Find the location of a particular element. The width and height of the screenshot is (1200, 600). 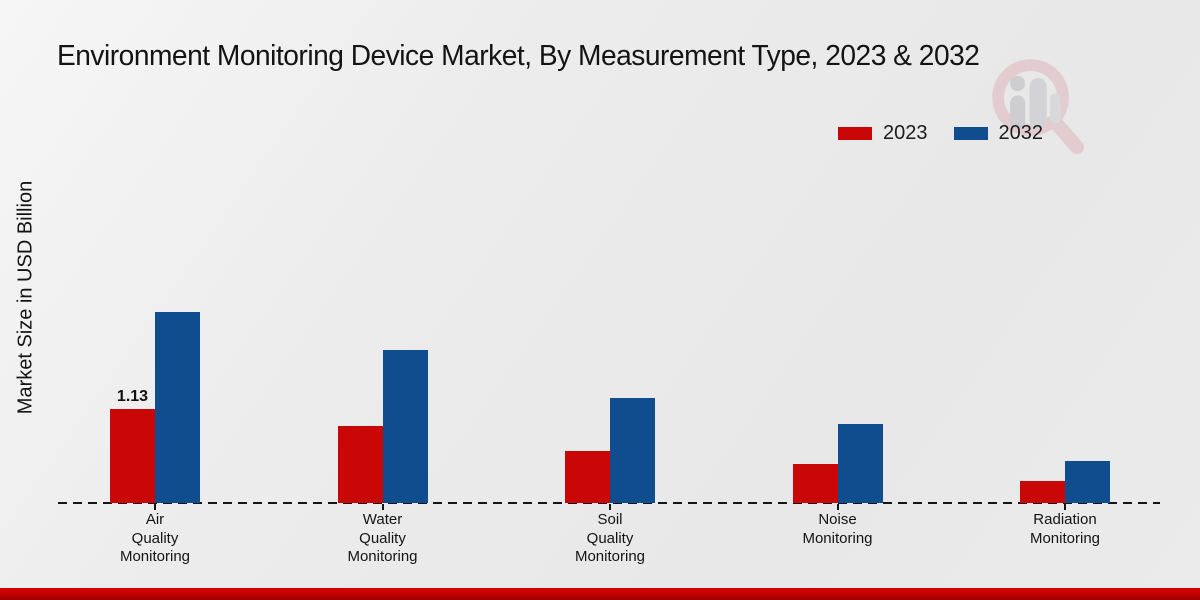

y-axis-label: Market Size in USD Billion is located at coordinates (25, 297).